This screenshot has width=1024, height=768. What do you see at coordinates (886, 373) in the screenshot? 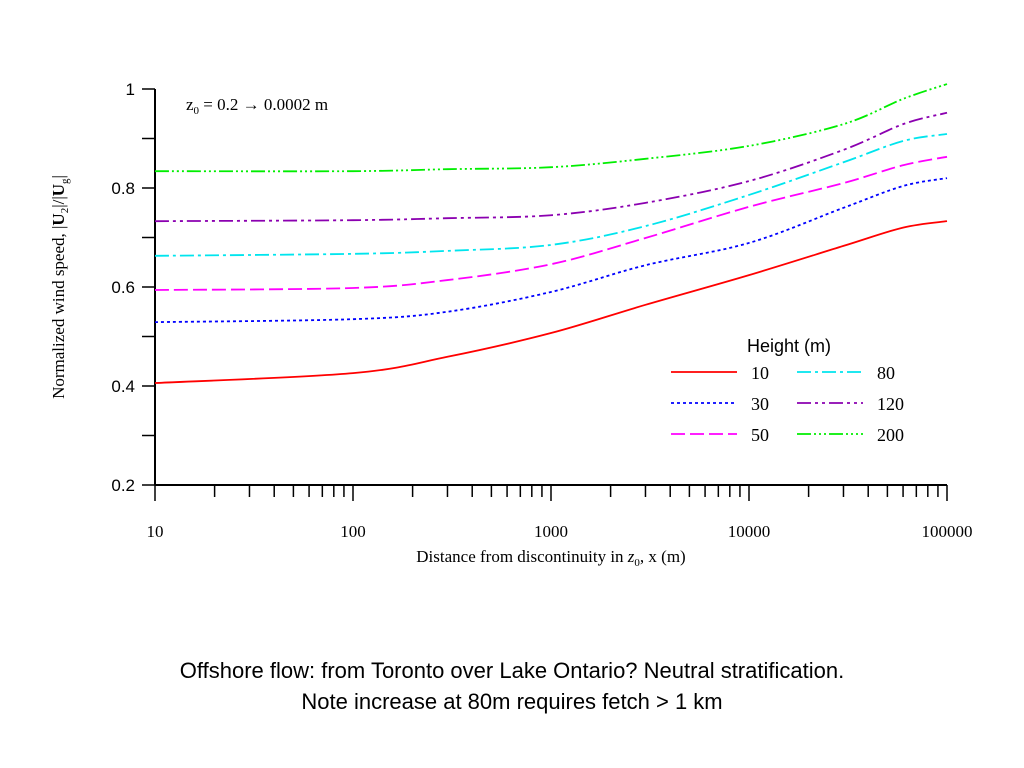
I see `legend-label-80: 80` at bounding box center [886, 373].